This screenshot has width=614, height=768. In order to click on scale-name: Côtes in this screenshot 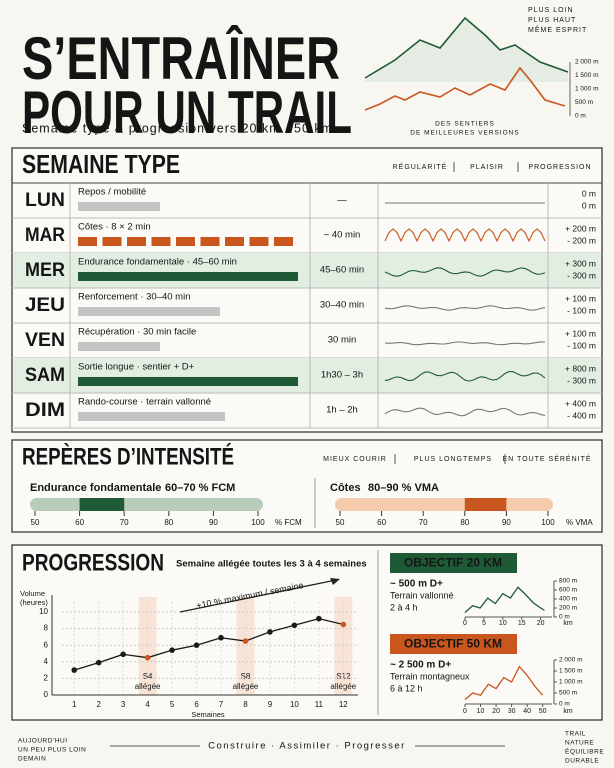, I will do `click(345, 488)`.